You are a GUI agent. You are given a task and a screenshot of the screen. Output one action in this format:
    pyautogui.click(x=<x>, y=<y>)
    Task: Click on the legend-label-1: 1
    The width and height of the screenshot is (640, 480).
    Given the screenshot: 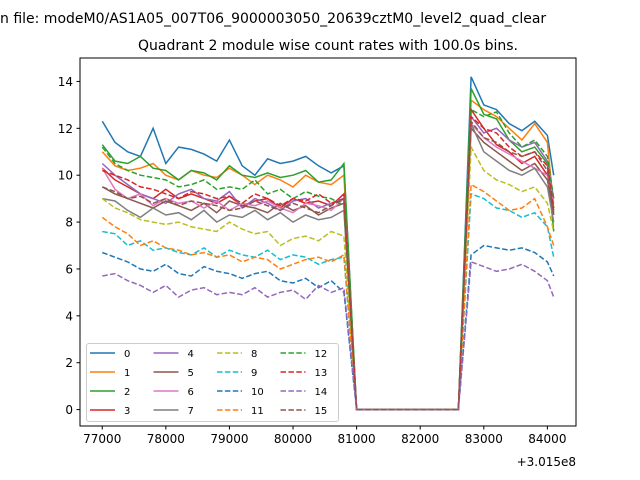 What is the action you would take?
    pyautogui.click(x=127, y=373)
    